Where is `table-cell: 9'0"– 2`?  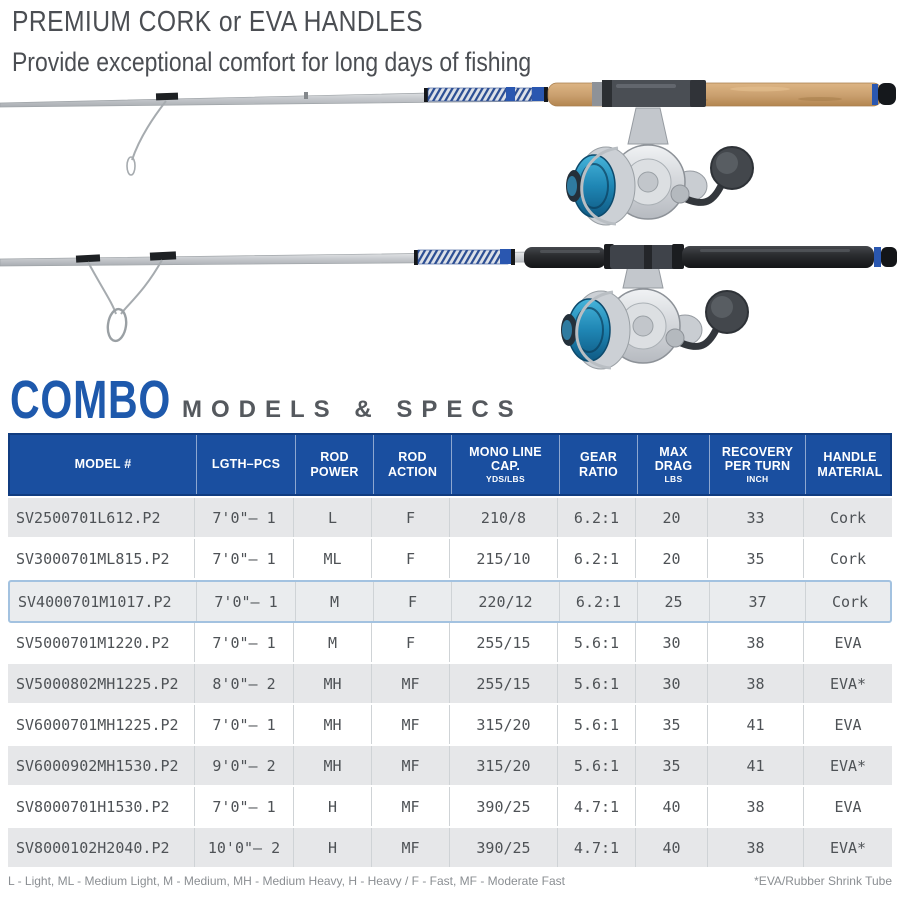
table-cell: 9'0"– 2 is located at coordinates (244, 765).